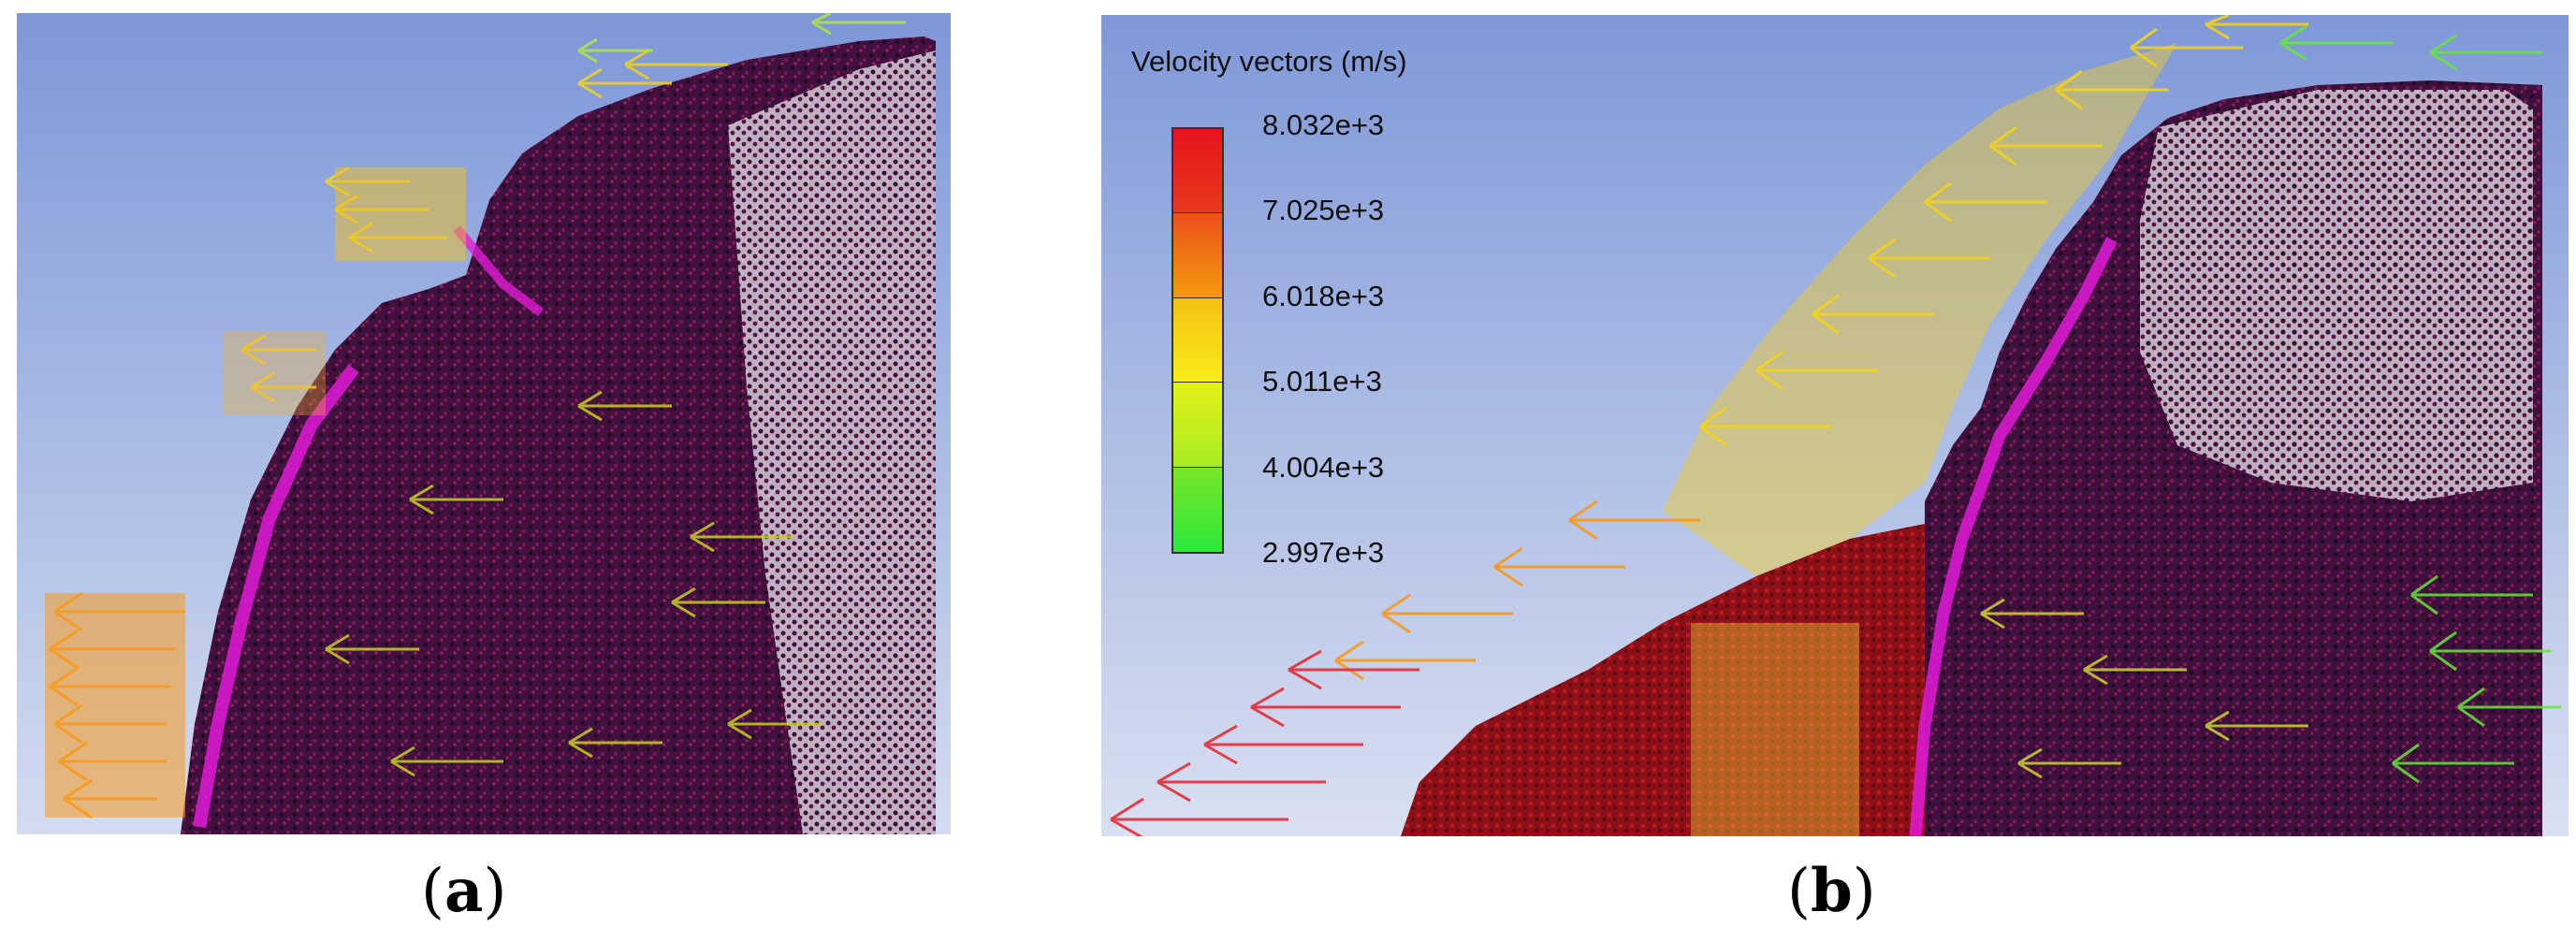  I want to click on caption-a-label: a, so click(464, 891).